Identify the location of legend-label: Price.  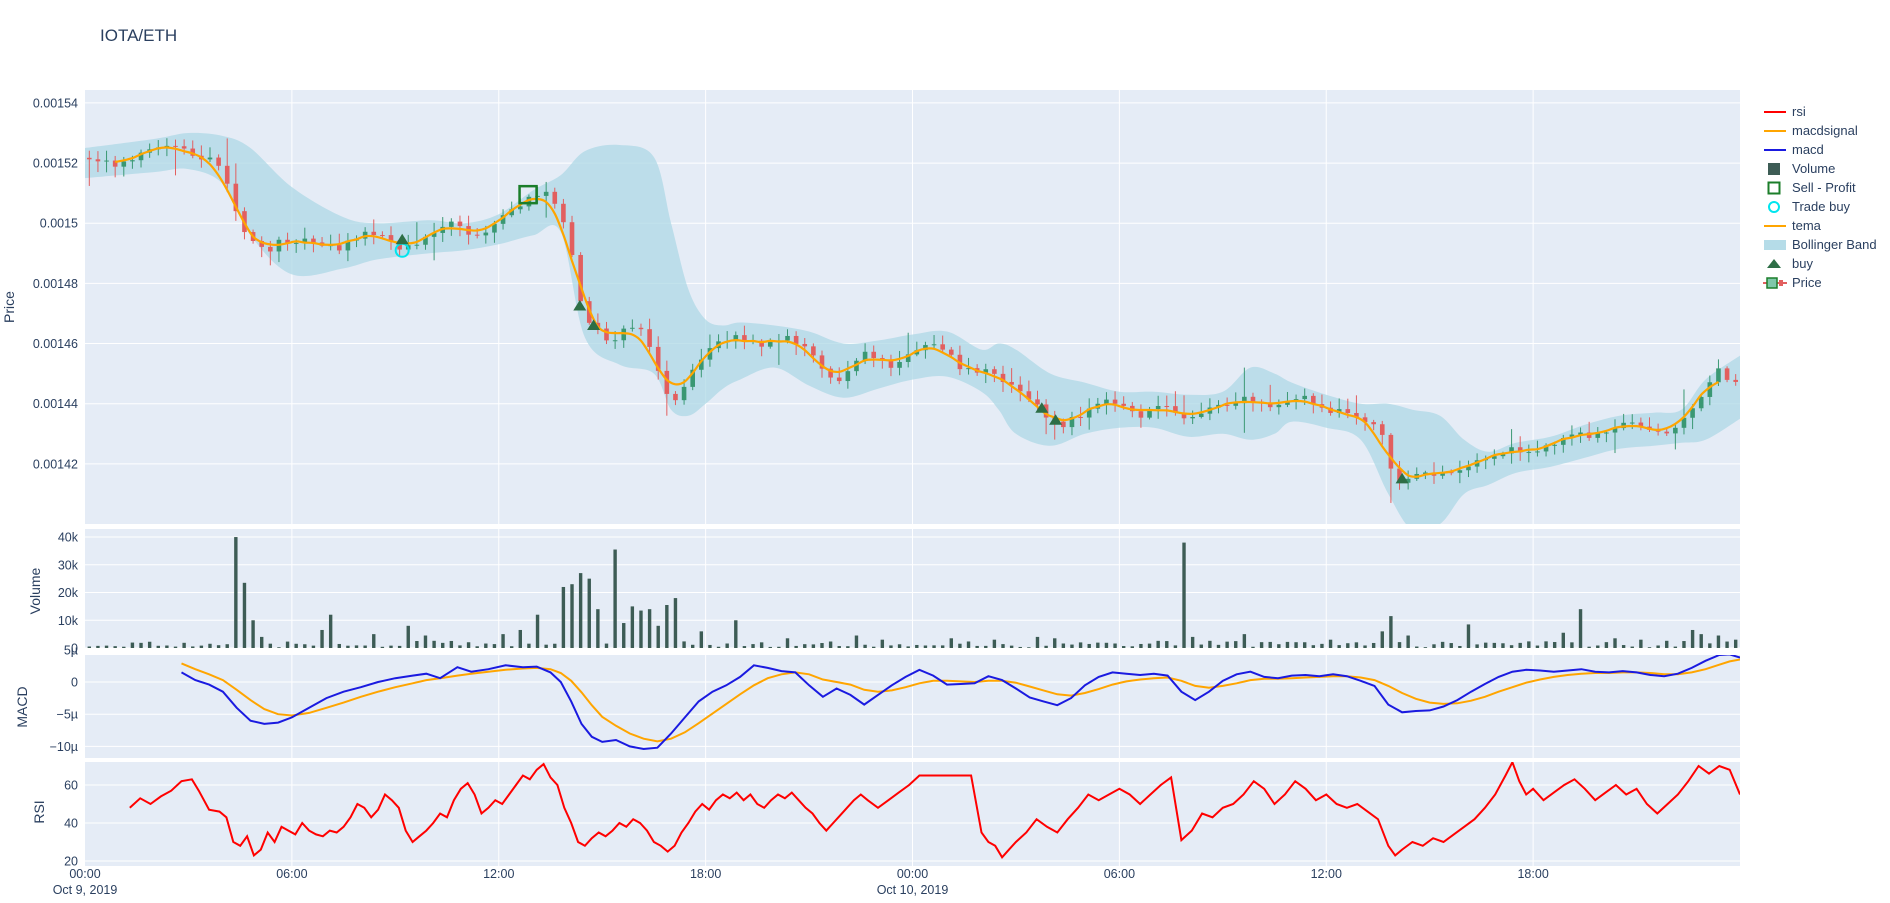
(1807, 282).